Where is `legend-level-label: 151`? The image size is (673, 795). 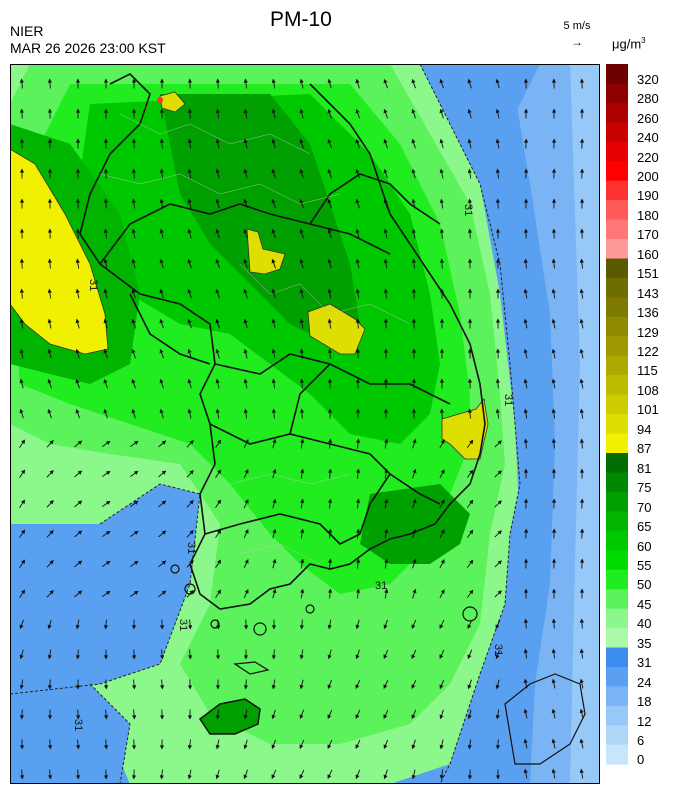 legend-level-label: 151 is located at coordinates (648, 274).